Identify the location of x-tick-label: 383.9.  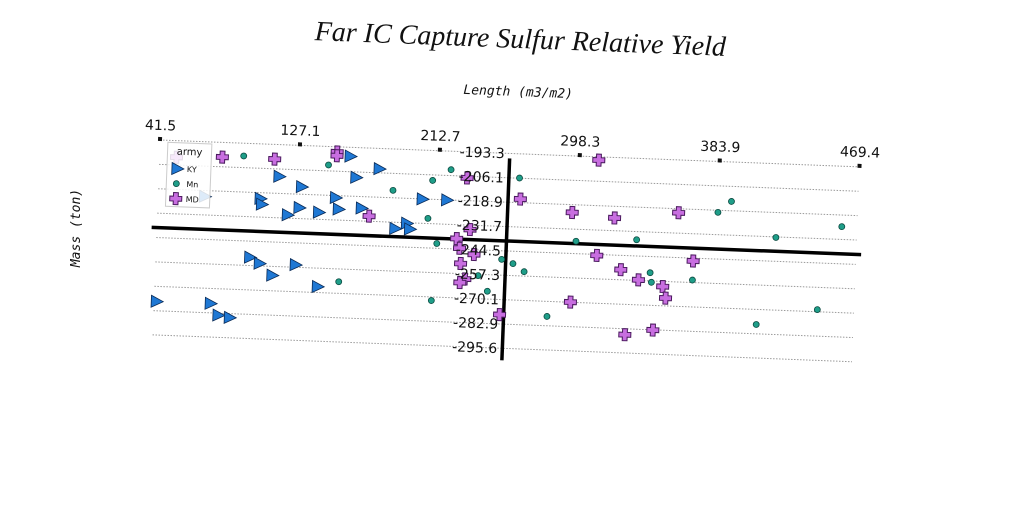
(720, 148).